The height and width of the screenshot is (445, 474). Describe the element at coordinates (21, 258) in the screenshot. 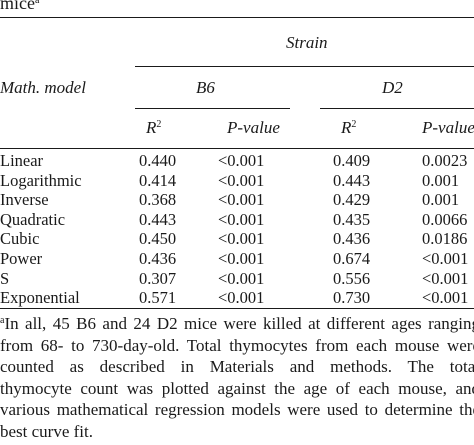

I see `model-name-cell: Power` at that location.